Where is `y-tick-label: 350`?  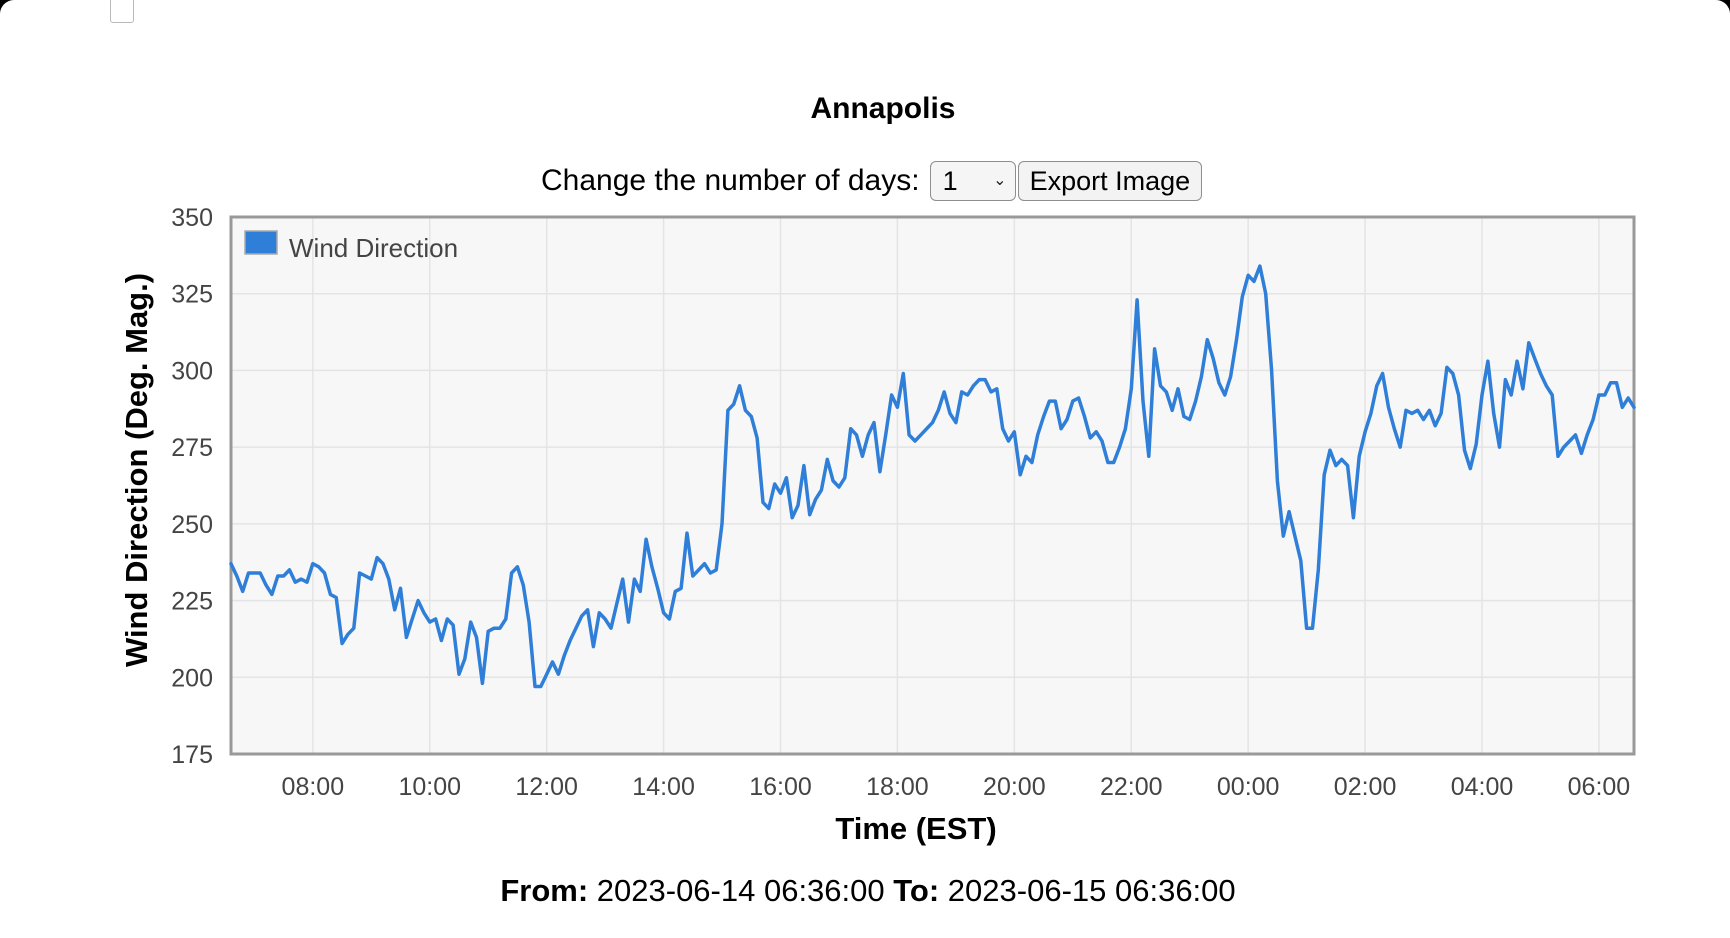
y-tick-label: 350 is located at coordinates (192, 218).